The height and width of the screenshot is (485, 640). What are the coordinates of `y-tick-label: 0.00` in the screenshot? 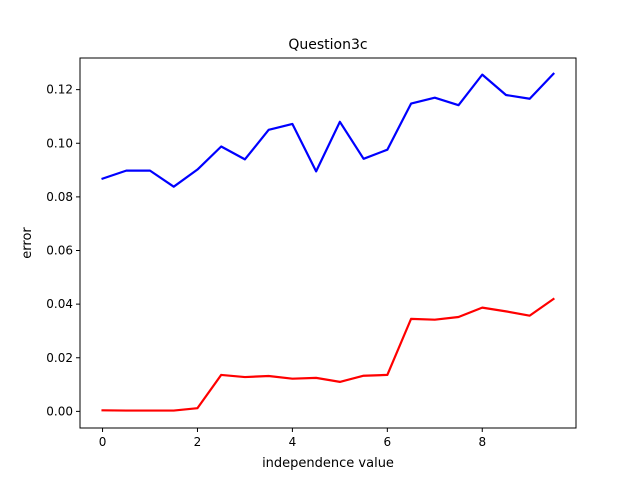 It's located at (59, 411).